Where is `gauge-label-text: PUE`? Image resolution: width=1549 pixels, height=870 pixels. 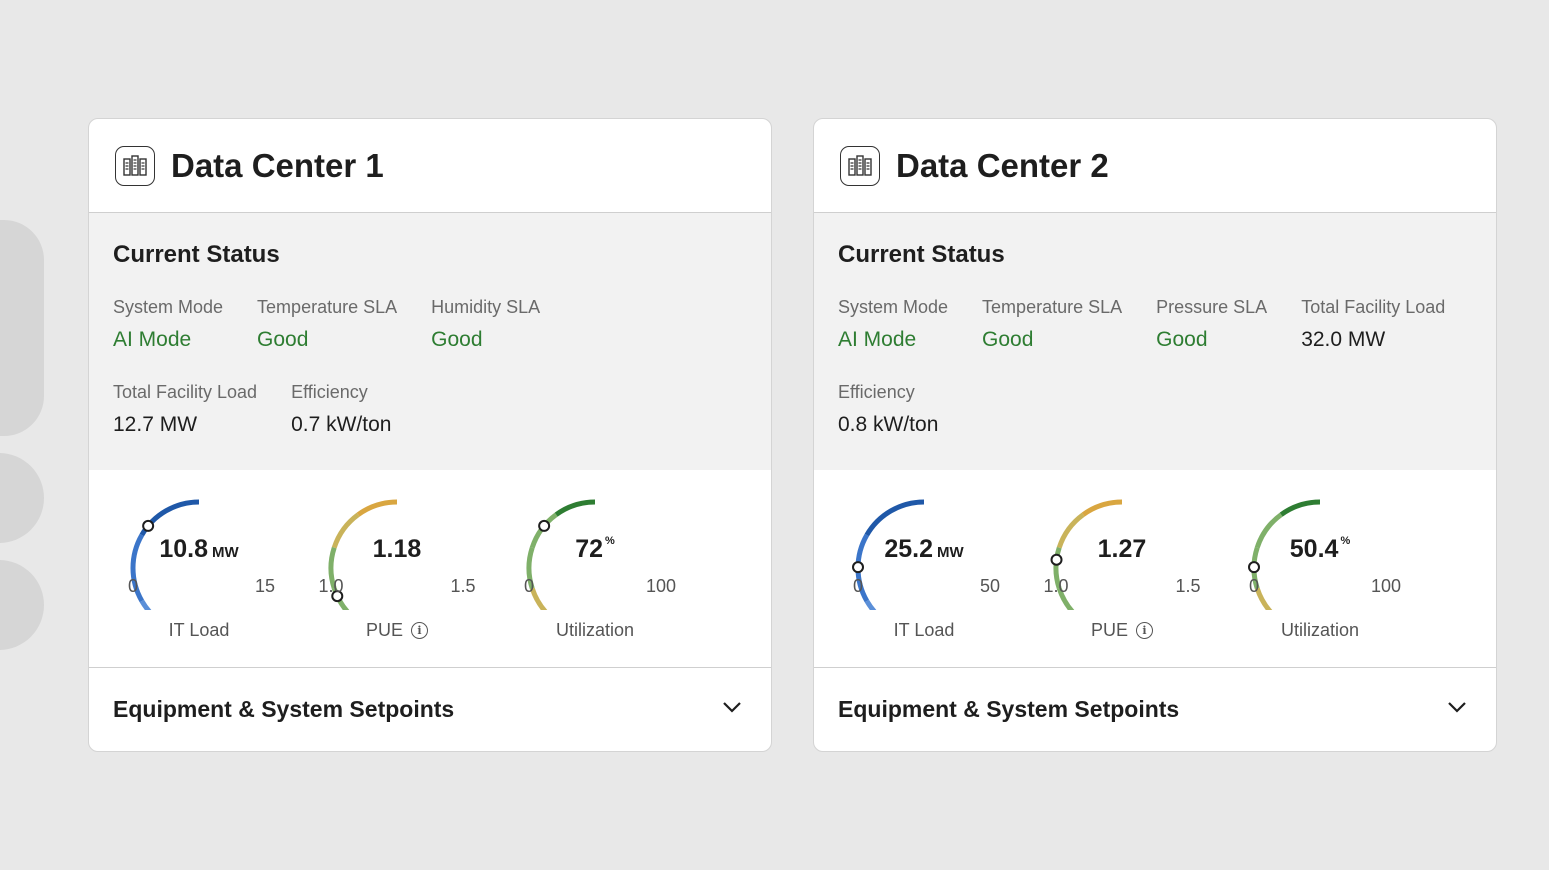 gauge-label-text: PUE is located at coordinates (384, 630).